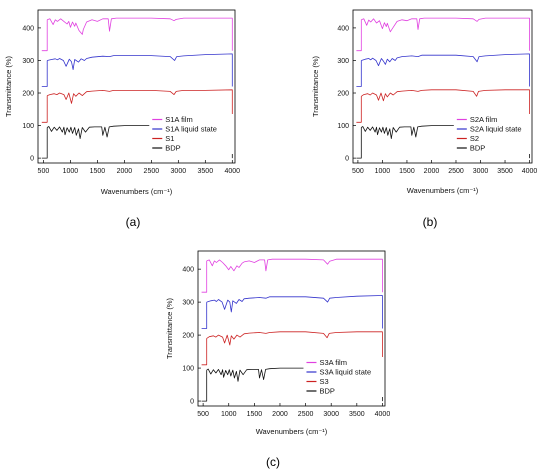  Describe the element at coordinates (474, 138) in the screenshot. I see `legend-entry: S2` at that location.